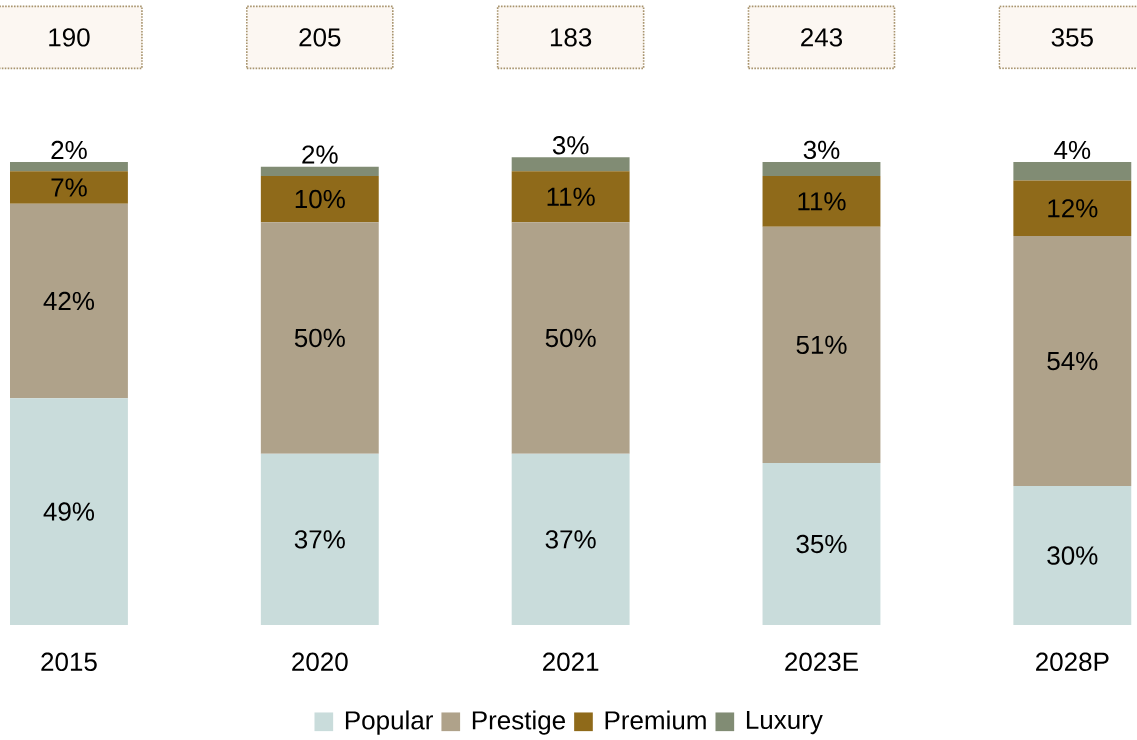  I want to click on text: 205, so click(320, 37).